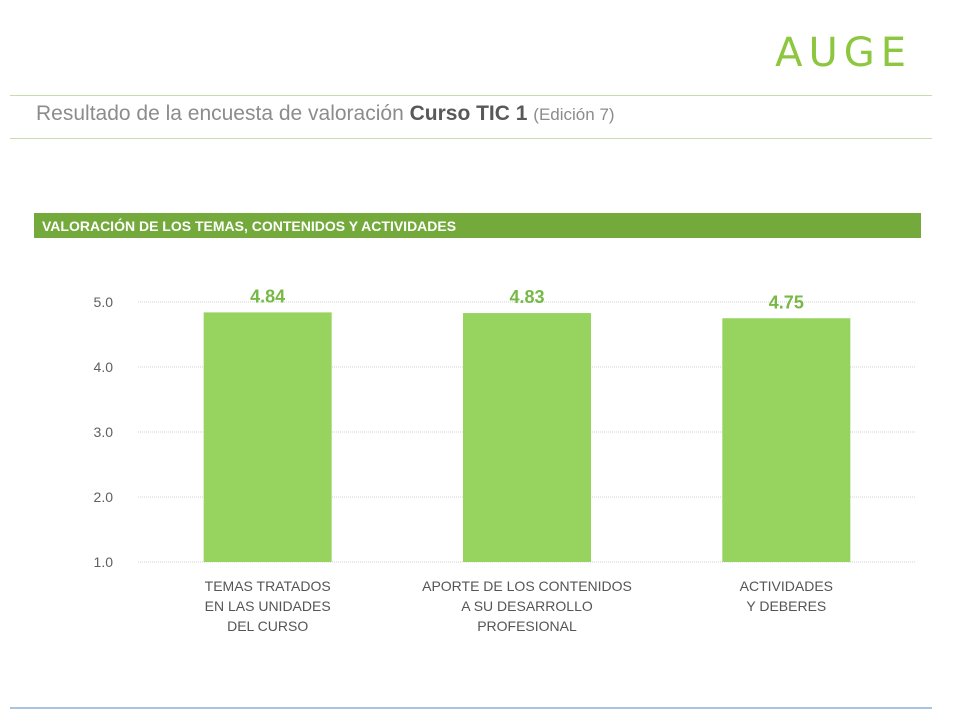 Image resolution: width=960 pixels, height=720 pixels. Describe the element at coordinates (527, 606) in the screenshot. I see `category-label: A SU DESARROLLO` at that location.